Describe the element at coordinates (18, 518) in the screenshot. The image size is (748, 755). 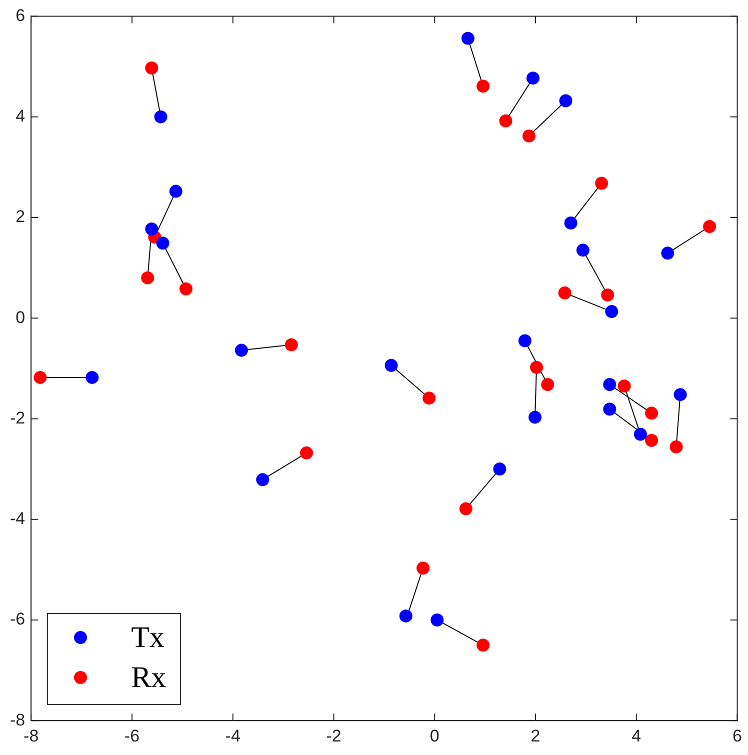
I see `y-tick-label: -4` at that location.